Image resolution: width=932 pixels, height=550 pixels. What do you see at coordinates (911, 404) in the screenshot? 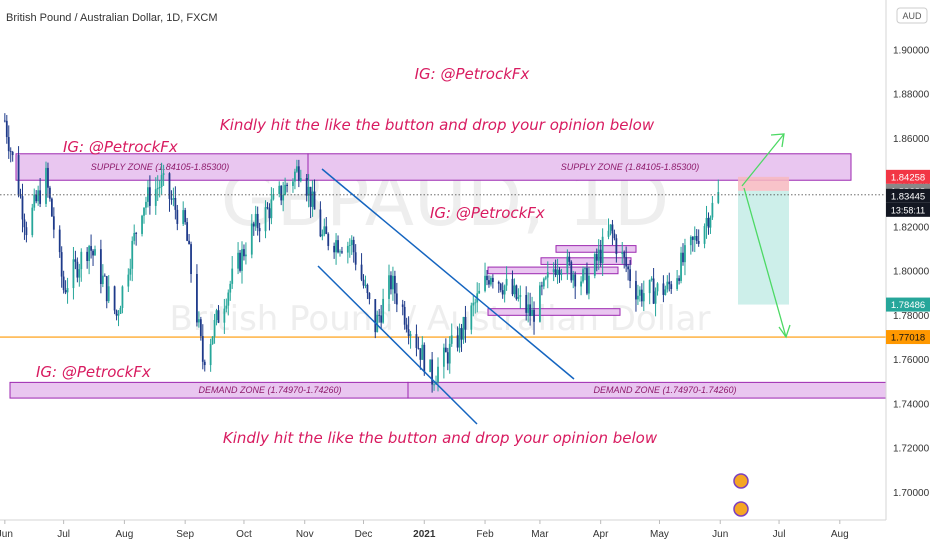
I see `y-tick-label: 1.74000` at bounding box center [911, 404].